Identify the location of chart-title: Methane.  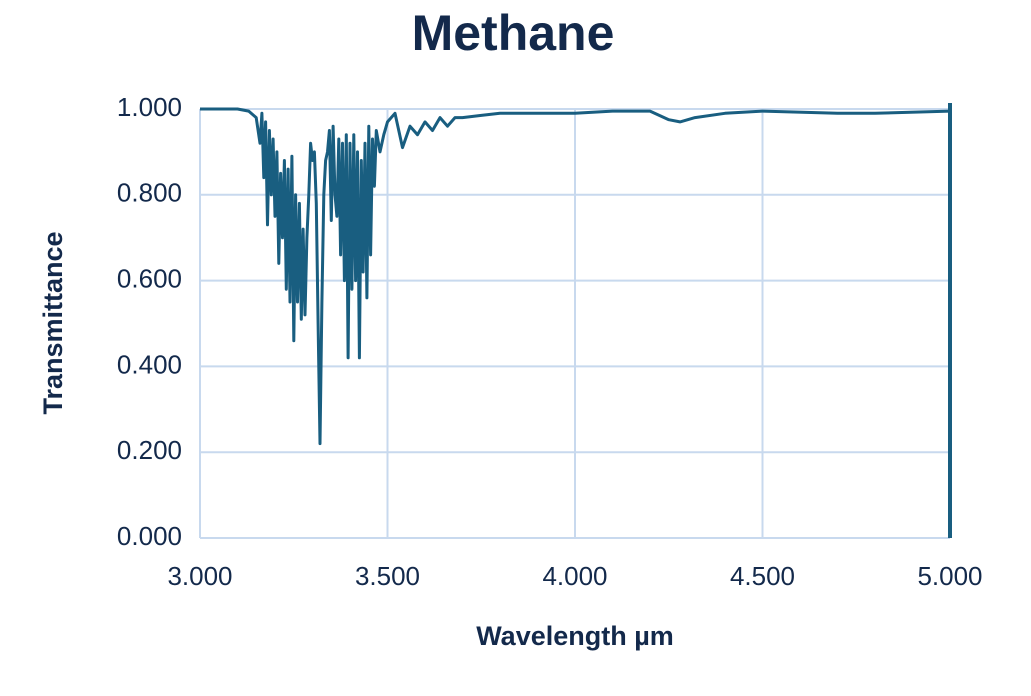
(513, 33).